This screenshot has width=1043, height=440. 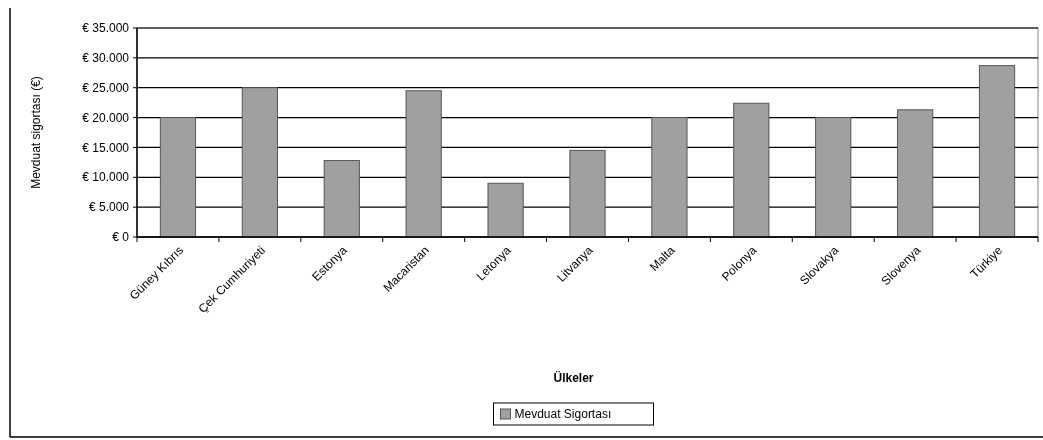 I want to click on y-tick-label: € 25.000, so click(x=106, y=87).